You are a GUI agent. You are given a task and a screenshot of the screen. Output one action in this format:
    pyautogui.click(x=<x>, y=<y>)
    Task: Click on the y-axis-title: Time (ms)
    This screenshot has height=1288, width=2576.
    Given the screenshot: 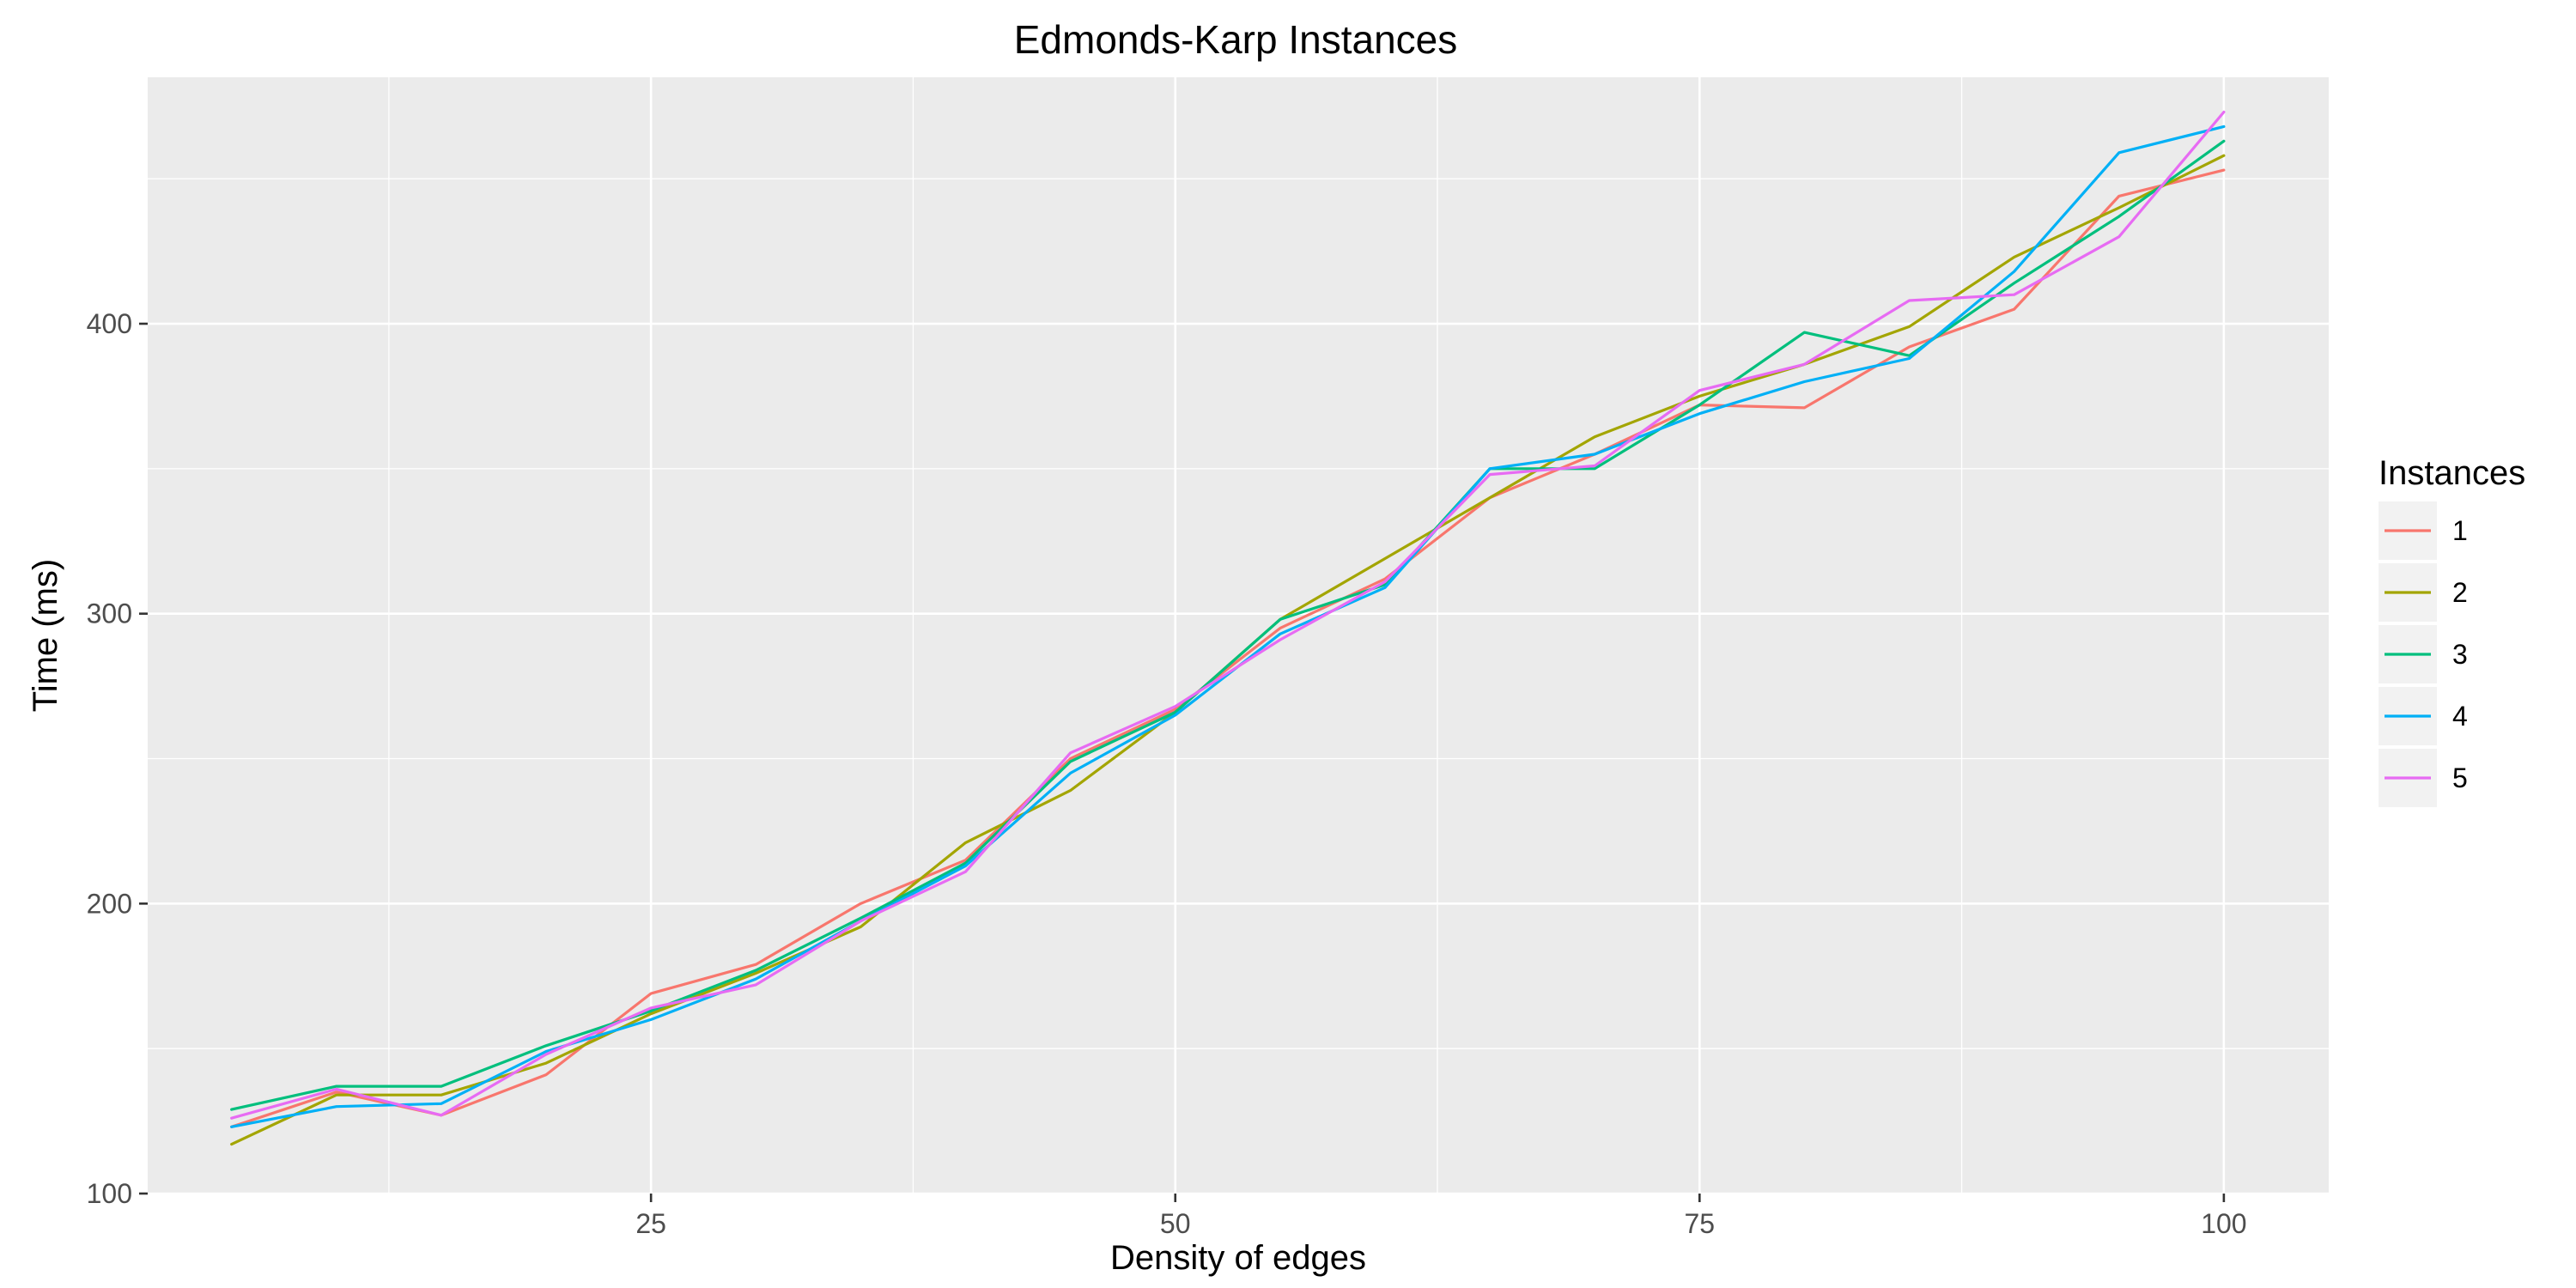 What is the action you would take?
    pyautogui.click(x=45, y=636)
    